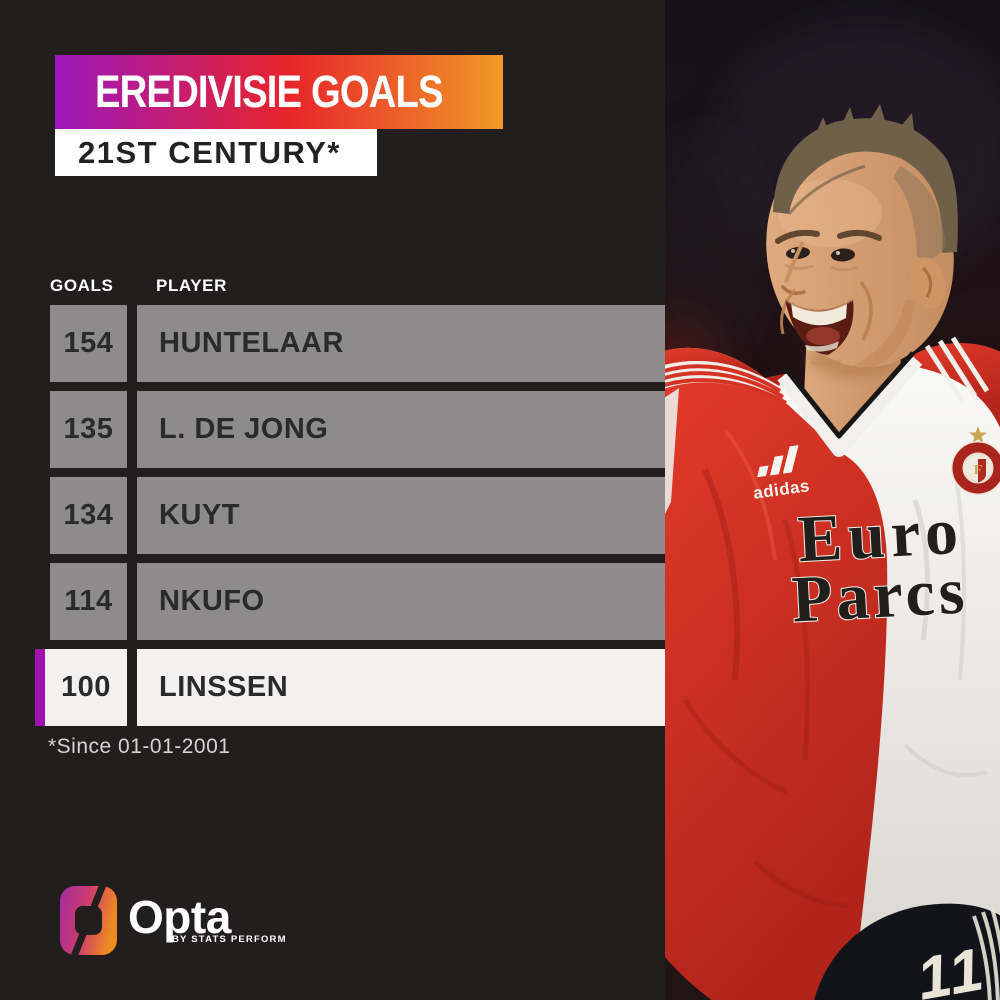 The image size is (1000, 1000). Describe the element at coordinates (776, 688) in the screenshot. I see `shirt-red-half` at that location.